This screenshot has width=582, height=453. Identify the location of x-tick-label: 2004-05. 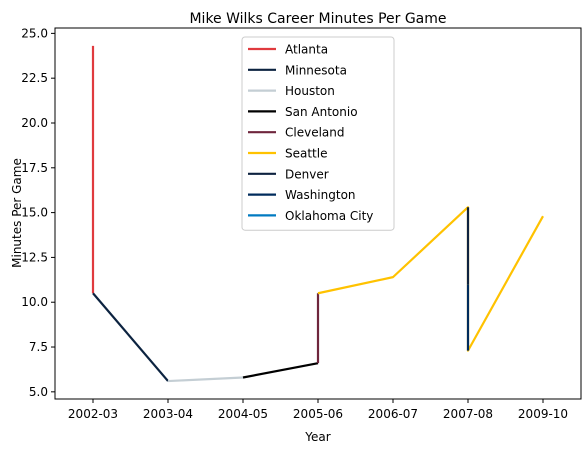
(243, 414).